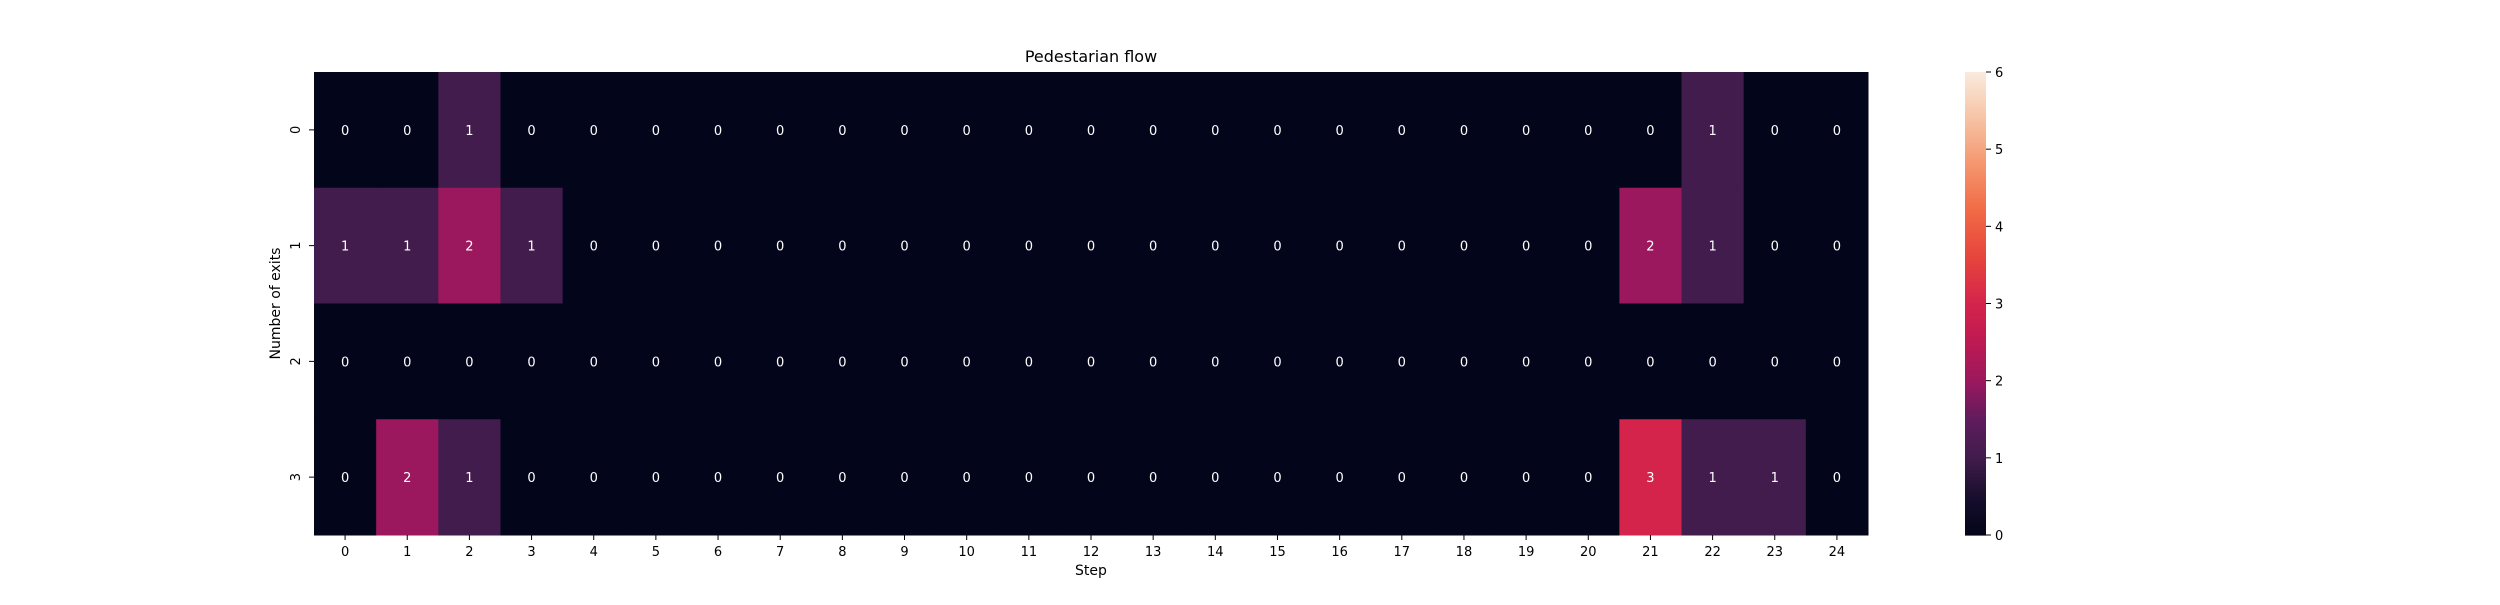 The height and width of the screenshot is (605, 2500). I want to click on cell-value-label: 2, so click(469, 247).